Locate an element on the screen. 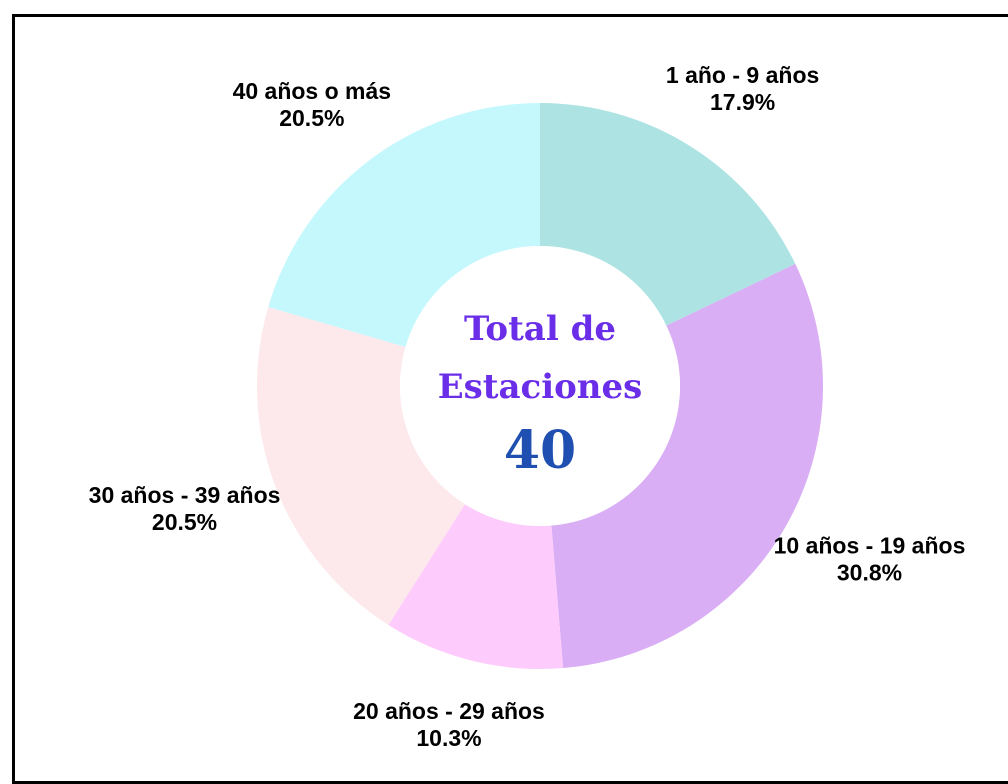  slice-label: 1 año - 9 años is located at coordinates (742, 75).